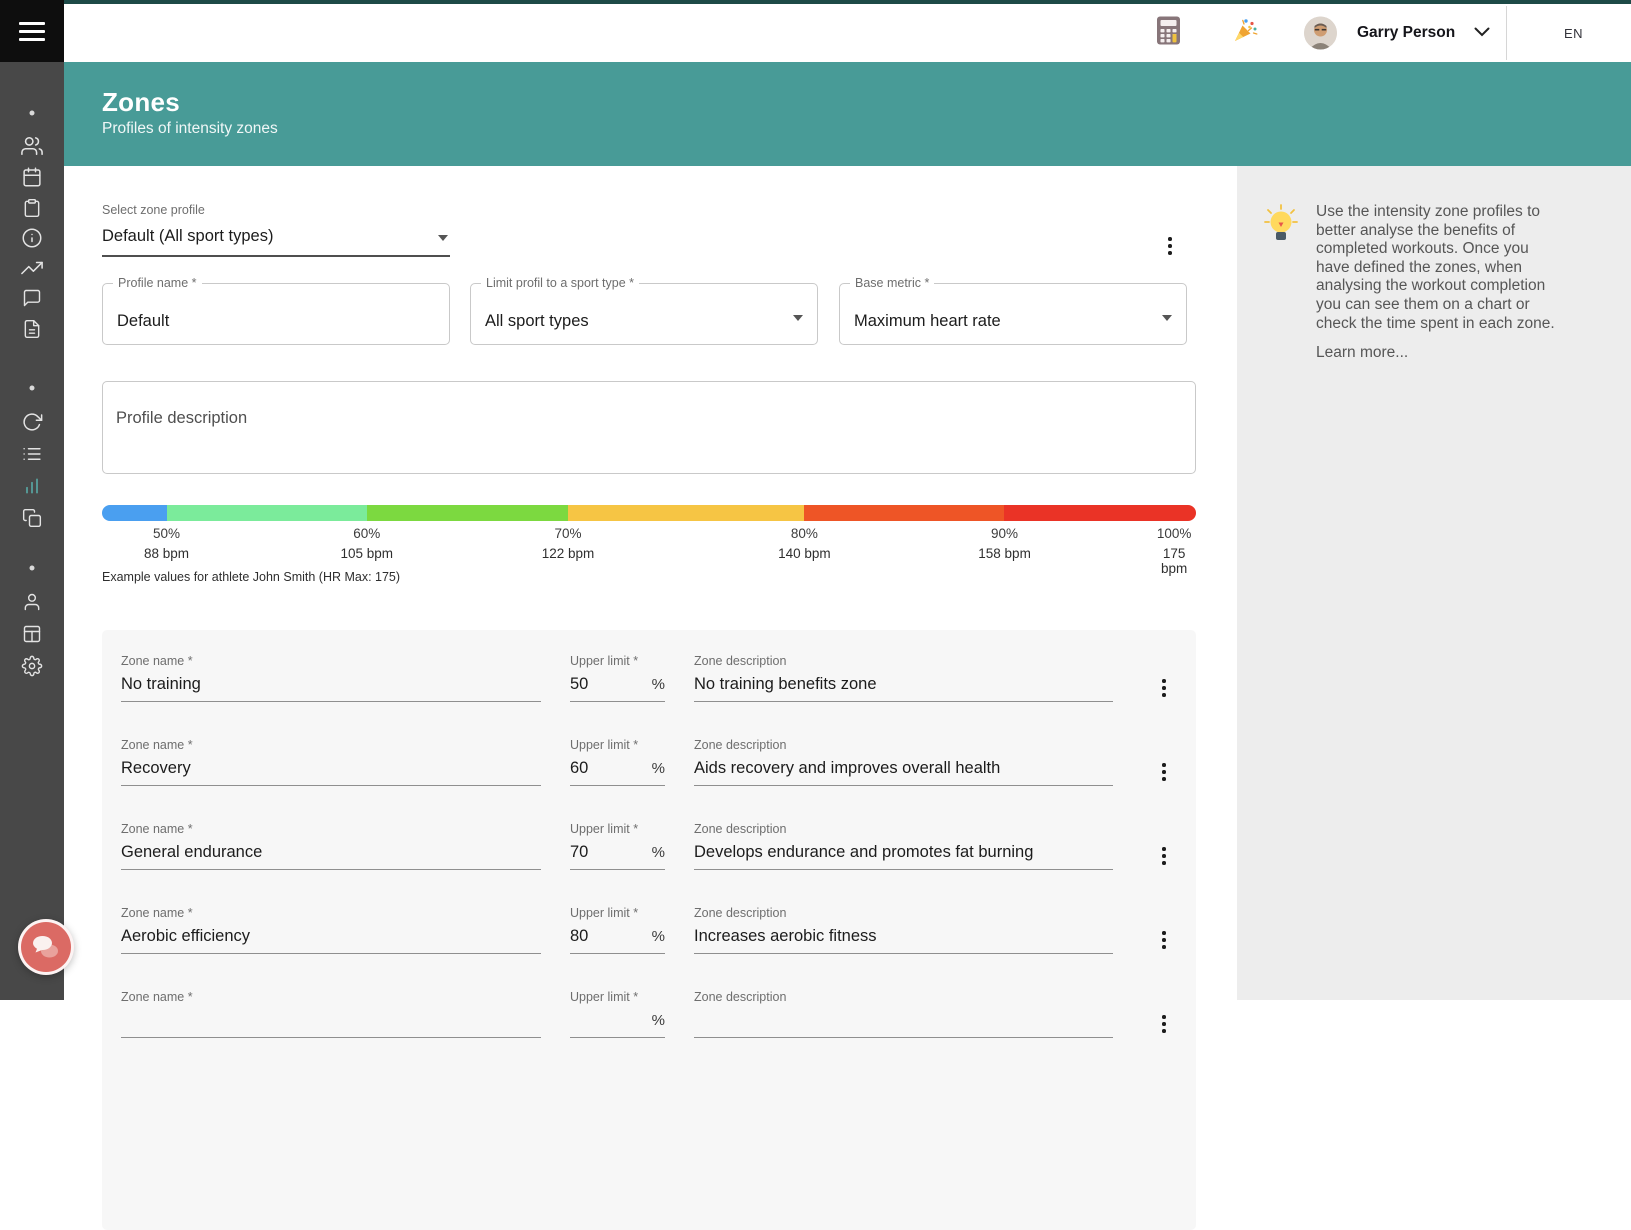 This screenshot has height=1230, width=1631. I want to click on percent-sign: %, so click(658, 684).